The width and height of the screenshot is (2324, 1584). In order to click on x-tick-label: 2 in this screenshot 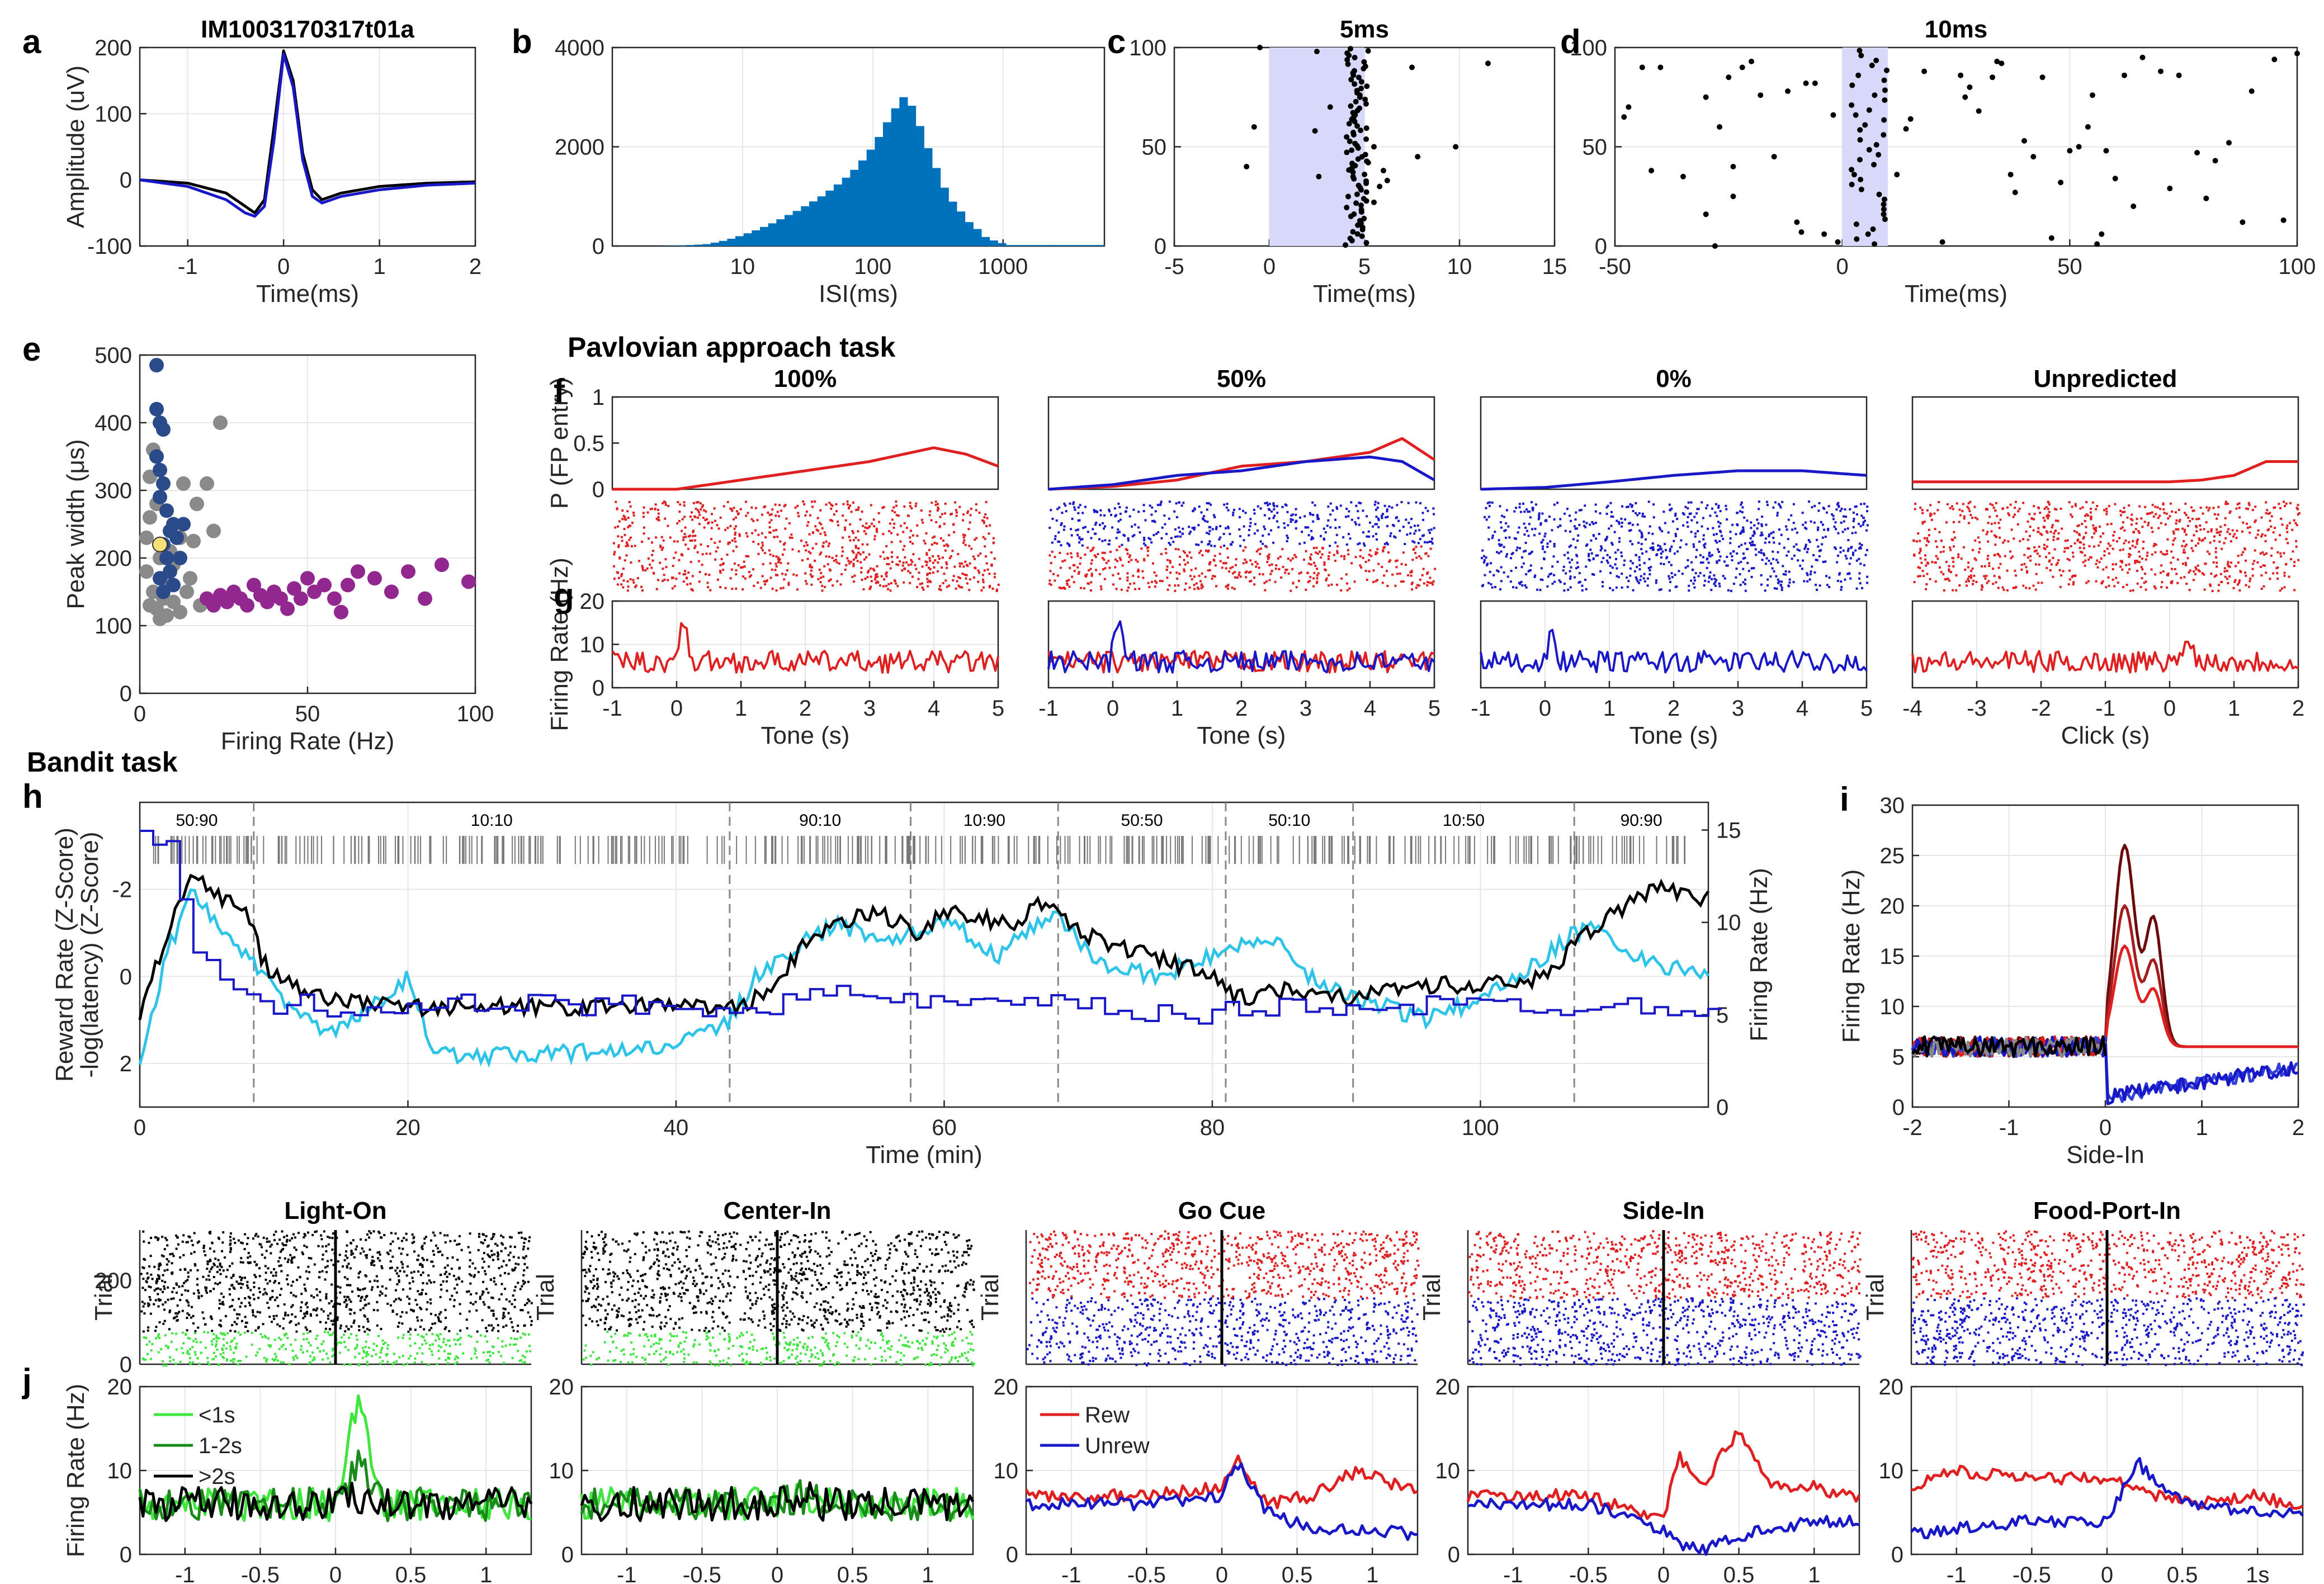, I will do `click(1674, 708)`.